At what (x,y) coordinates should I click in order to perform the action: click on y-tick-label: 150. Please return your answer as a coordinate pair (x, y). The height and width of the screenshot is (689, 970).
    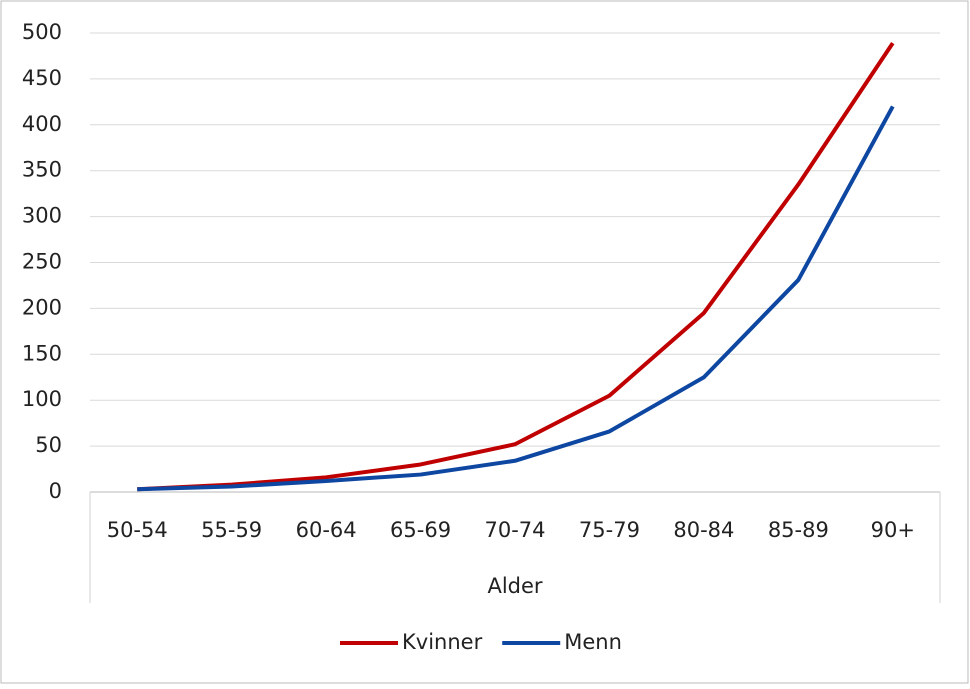
    Looking at the image, I should click on (42, 353).